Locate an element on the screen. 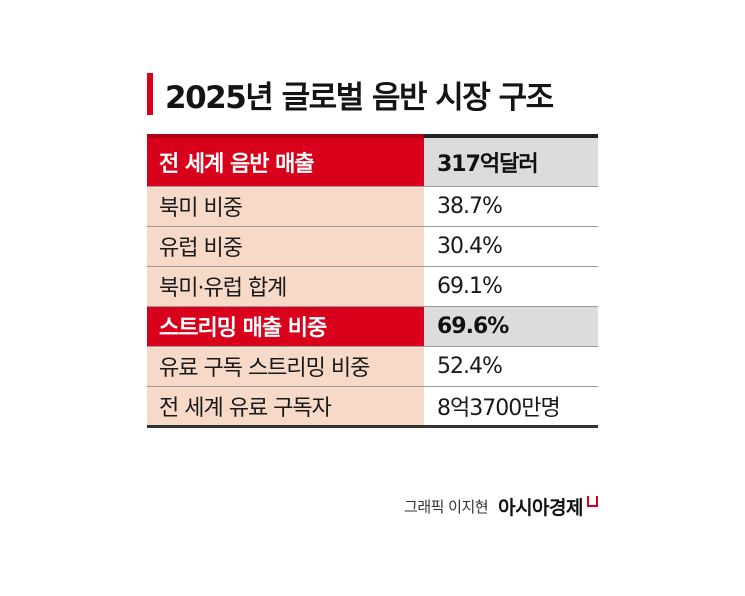 Image resolution: width=745 pixels, height=596 pixels. graphic-author: 그래픽 이지현 is located at coordinates (446, 507).